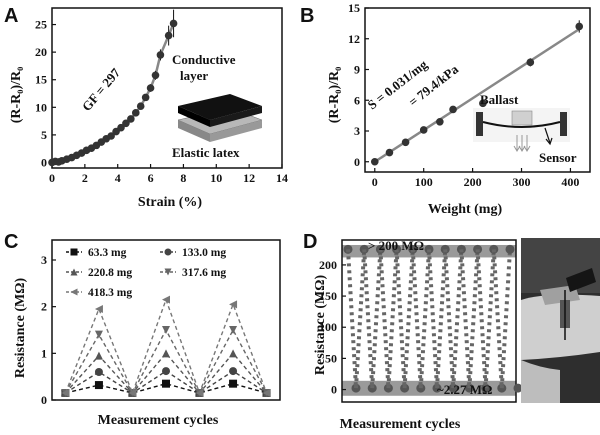  What do you see at coordinates (560, 320) in the screenshot?
I see `wrist-photo` at bounding box center [560, 320].